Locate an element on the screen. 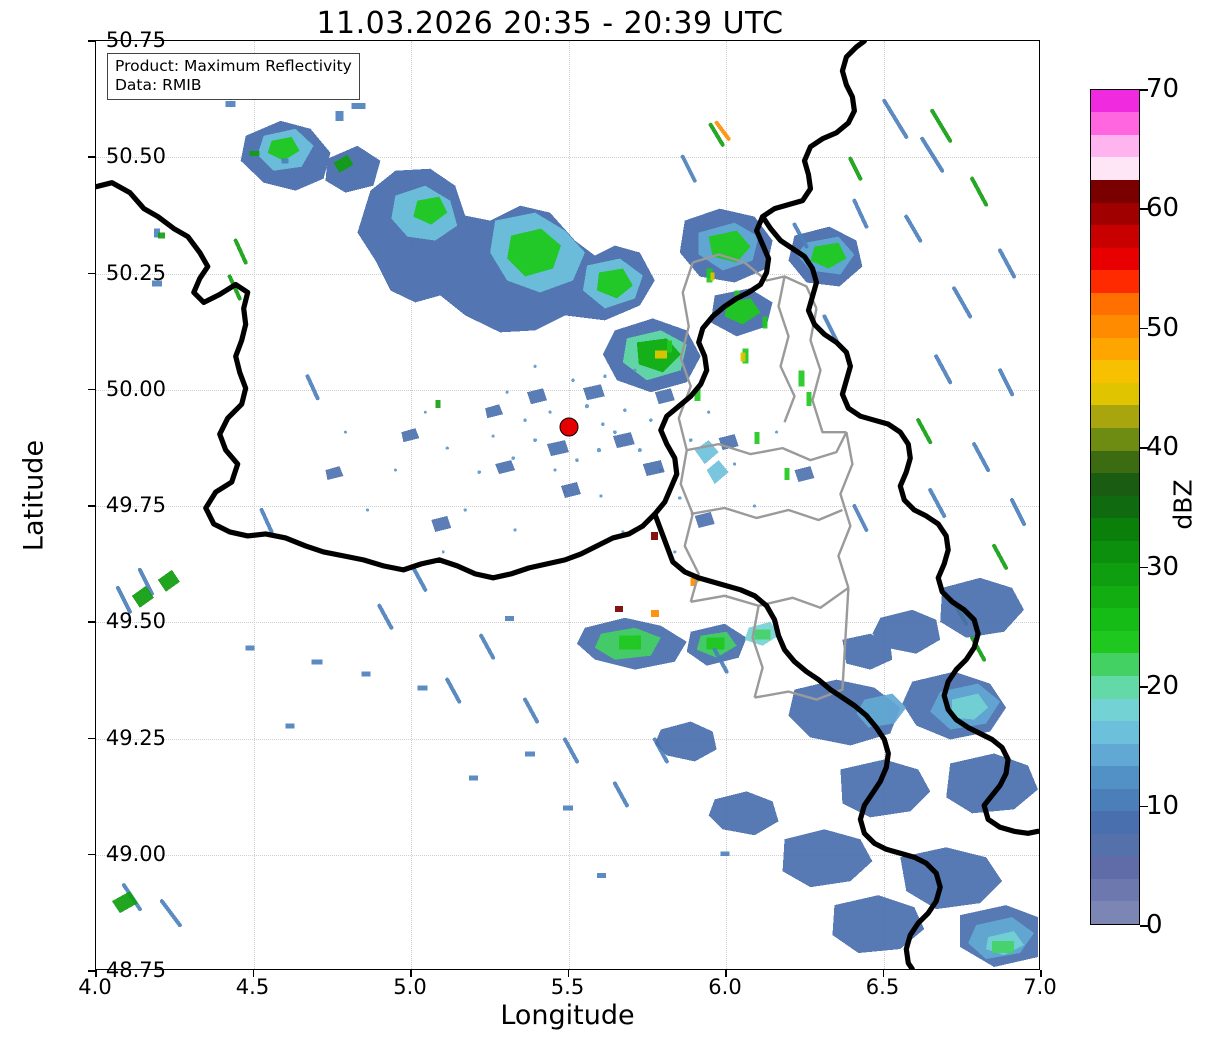 Image resolution: width=1219 pixels, height=1040 pixels. ytick-label: 50.50 is located at coordinates (135, 156).